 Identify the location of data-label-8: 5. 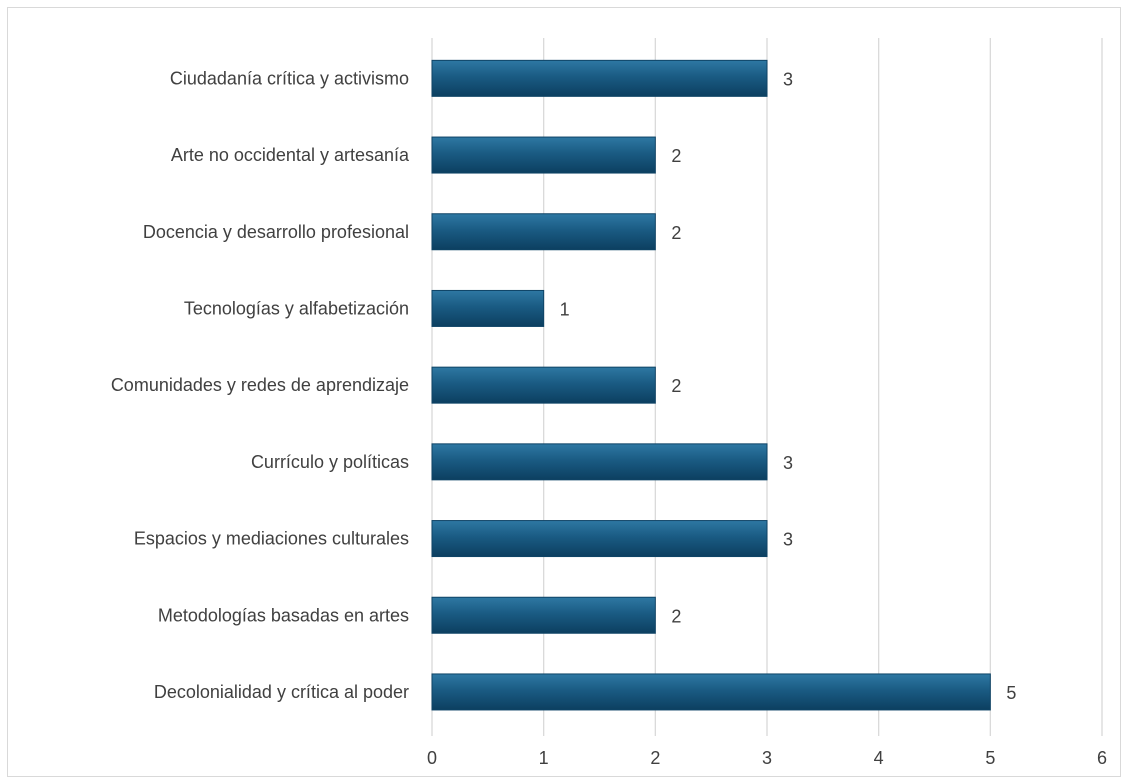
(1011, 693).